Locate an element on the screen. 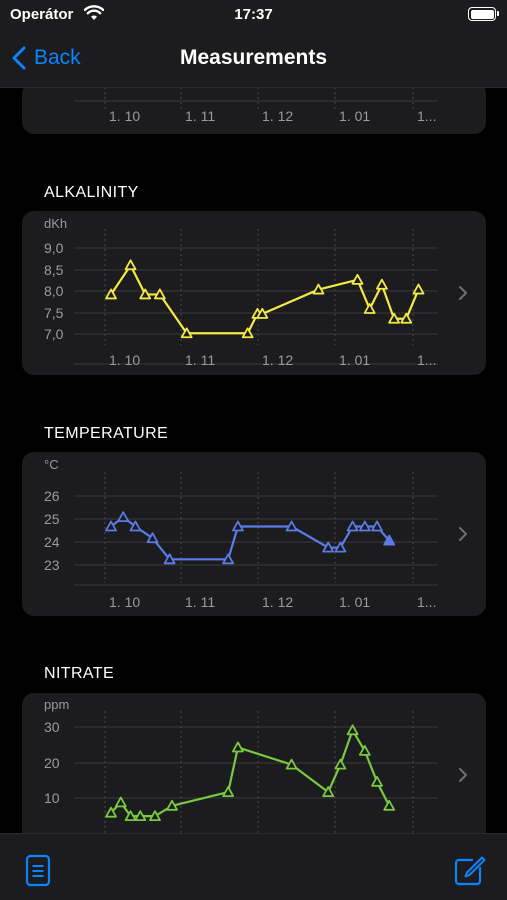 Image resolution: width=507 pixels, height=900 pixels. battery-icon is located at coordinates (483, 14).